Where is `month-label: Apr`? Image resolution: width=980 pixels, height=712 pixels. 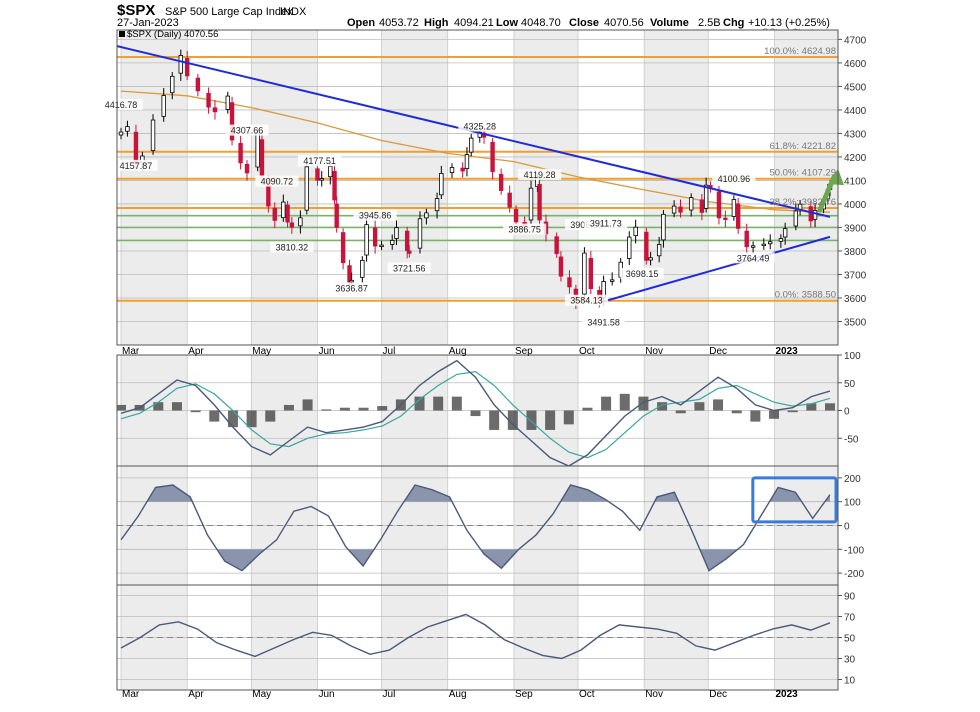 month-label: Apr is located at coordinates (196, 351).